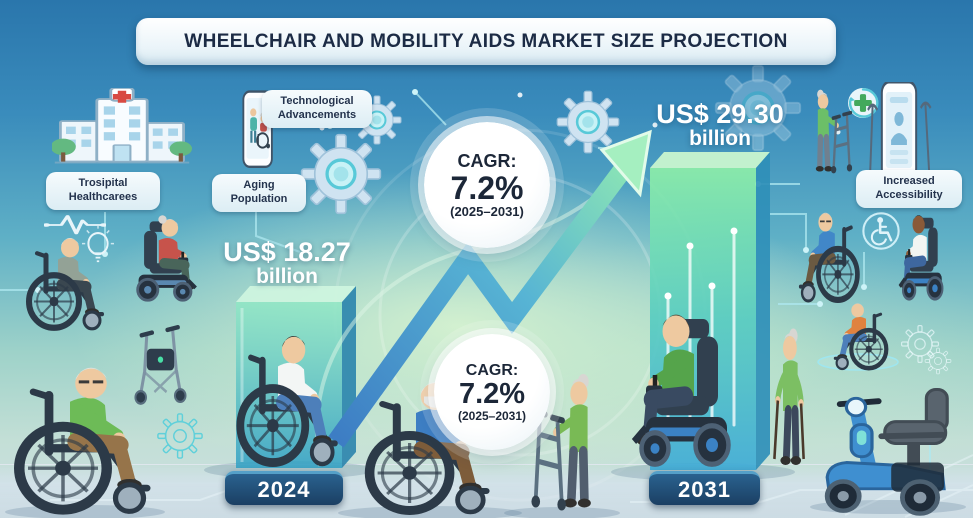  Describe the element at coordinates (881, 231) in the screenshot. I see `accessibility-symbol-icon` at that location.